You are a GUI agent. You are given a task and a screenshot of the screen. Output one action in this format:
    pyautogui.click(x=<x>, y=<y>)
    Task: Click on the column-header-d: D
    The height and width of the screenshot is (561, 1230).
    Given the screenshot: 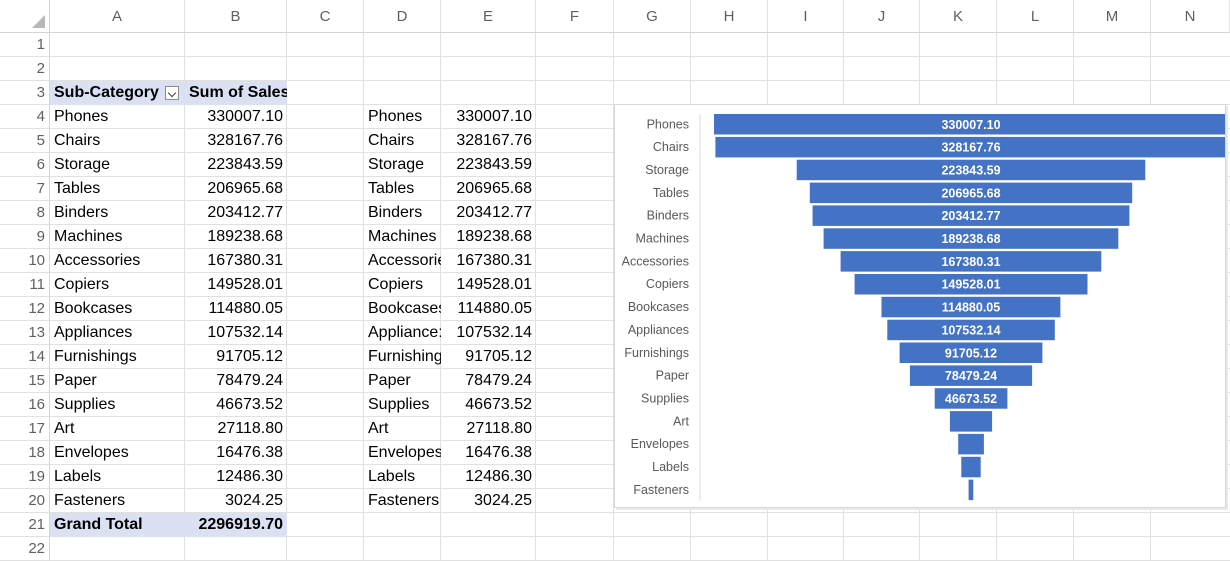 What is the action you would take?
    pyautogui.click(x=402, y=16)
    